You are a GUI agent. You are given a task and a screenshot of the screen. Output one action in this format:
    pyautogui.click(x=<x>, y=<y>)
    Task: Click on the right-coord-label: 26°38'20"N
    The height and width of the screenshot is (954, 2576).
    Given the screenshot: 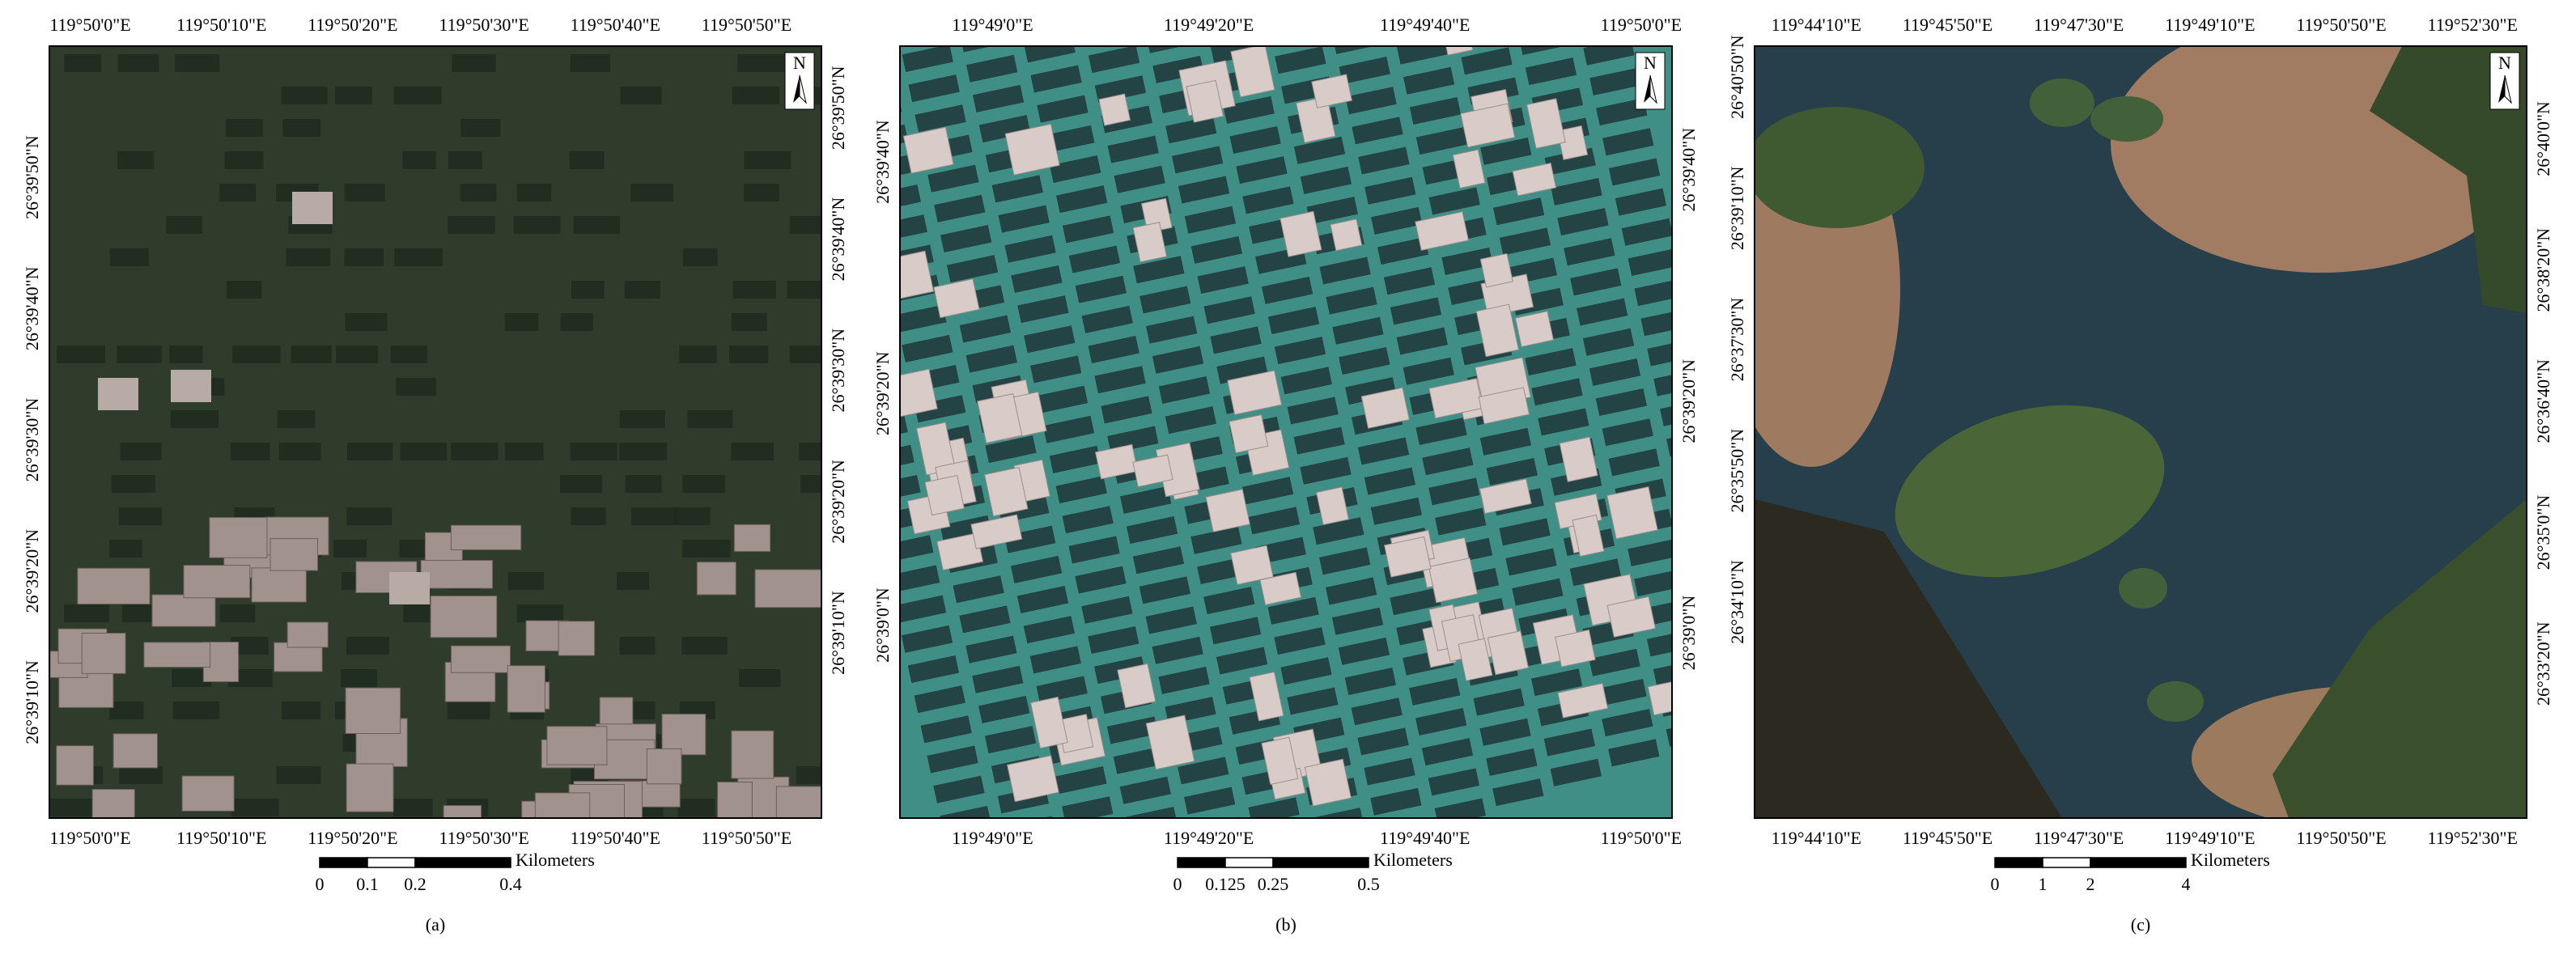 What is the action you would take?
    pyautogui.click(x=2543, y=270)
    